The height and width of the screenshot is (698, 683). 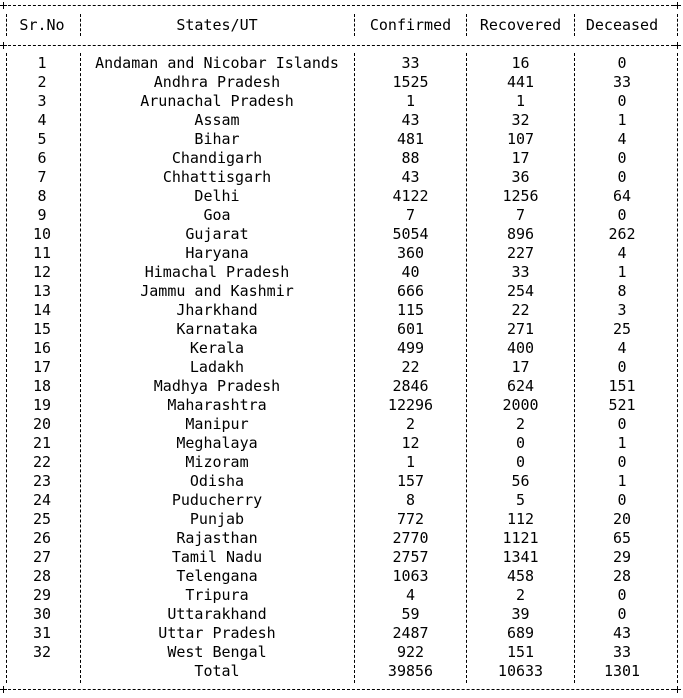 What do you see at coordinates (42, 405) in the screenshot?
I see `cell-sr-no: 19` at bounding box center [42, 405].